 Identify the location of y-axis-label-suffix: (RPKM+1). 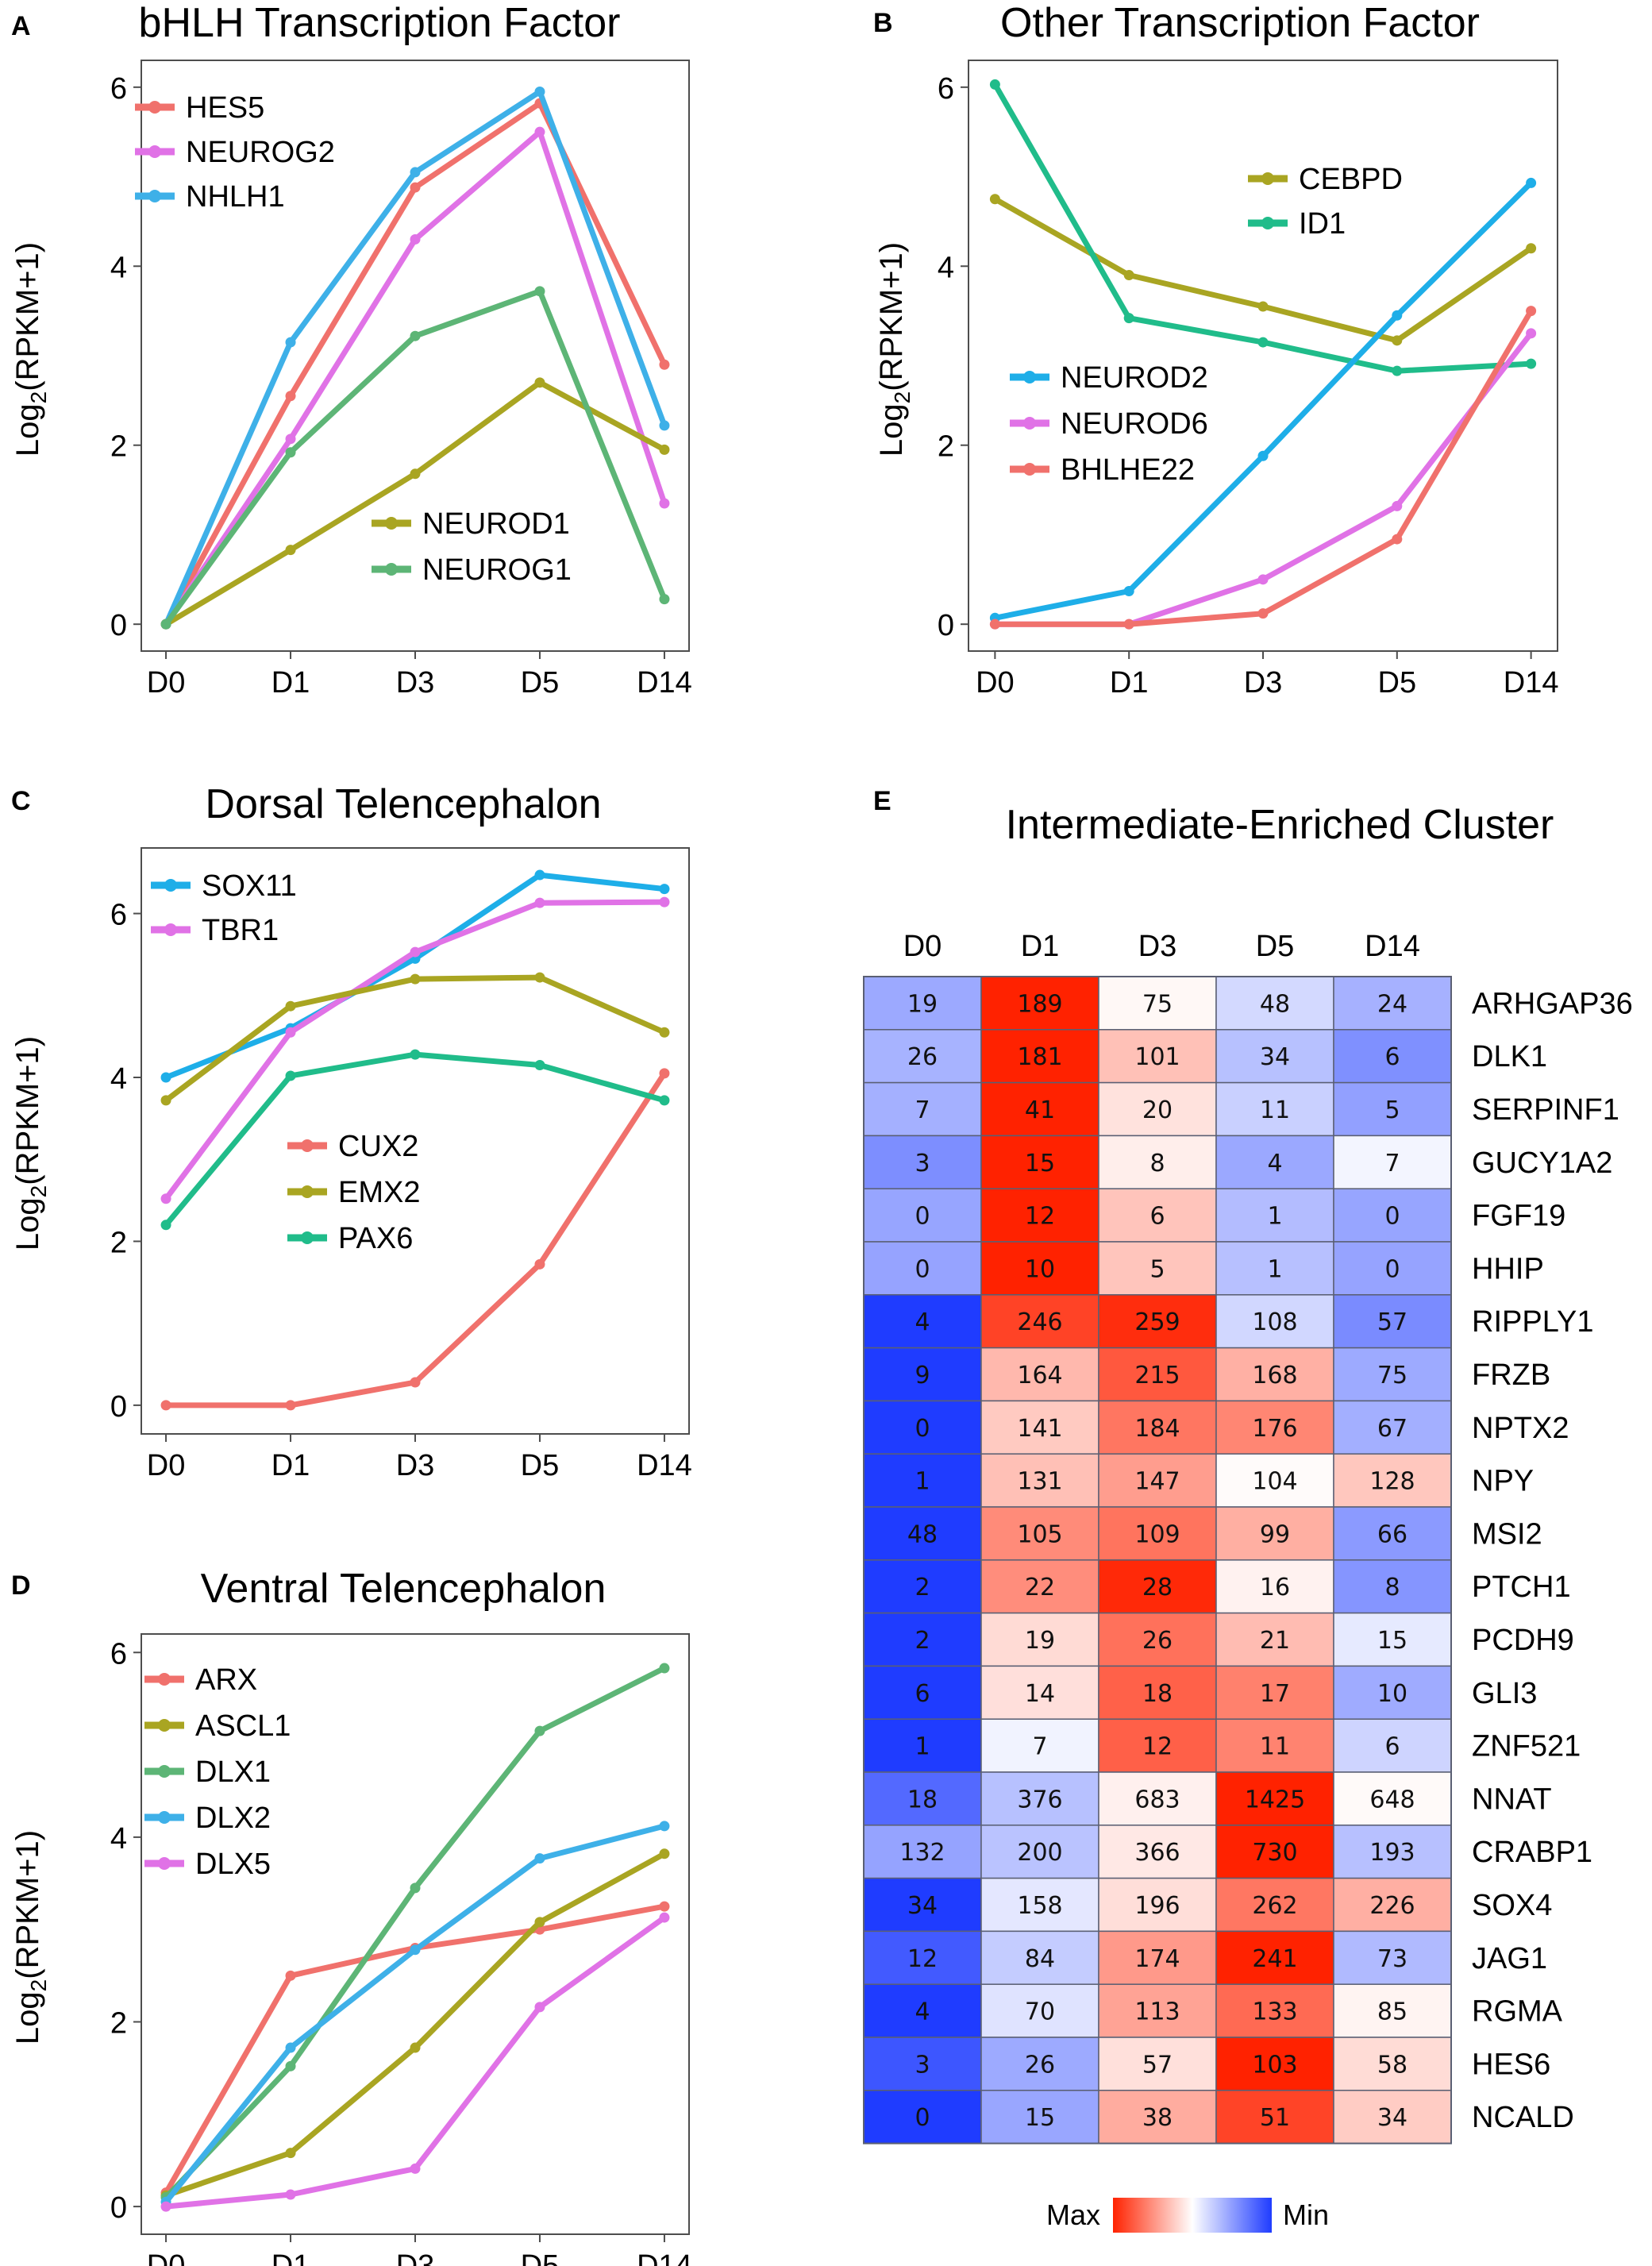
(892, 316).